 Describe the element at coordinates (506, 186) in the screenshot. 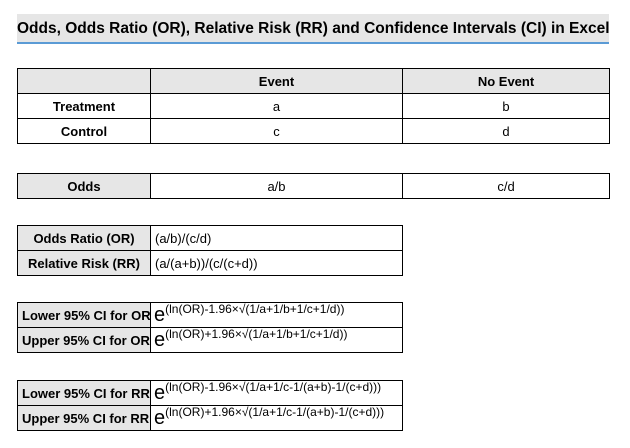

I see `odds-no-event: c/d` at that location.